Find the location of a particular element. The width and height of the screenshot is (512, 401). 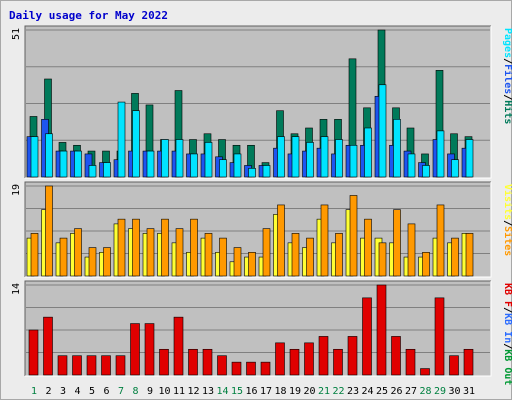

panel-legend: Visits/Sites is located at coordinates (507, 220).